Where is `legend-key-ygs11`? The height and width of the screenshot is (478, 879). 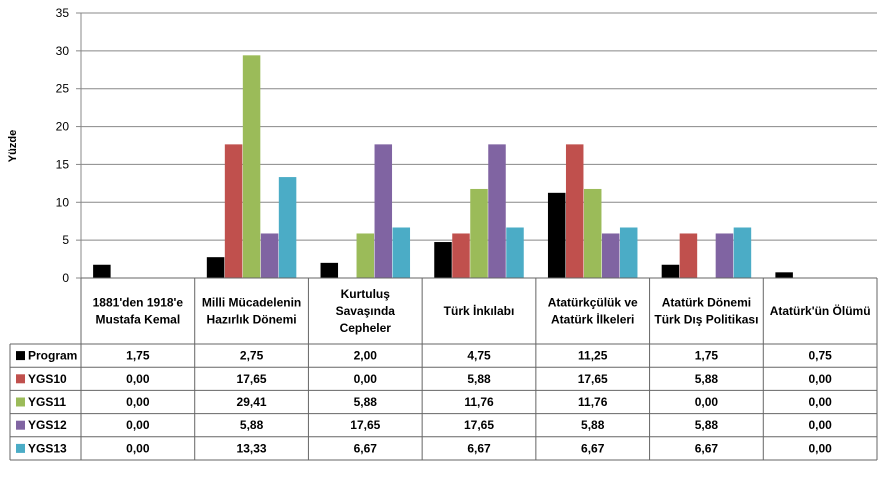 legend-key-ygs11 is located at coordinates (20, 402).